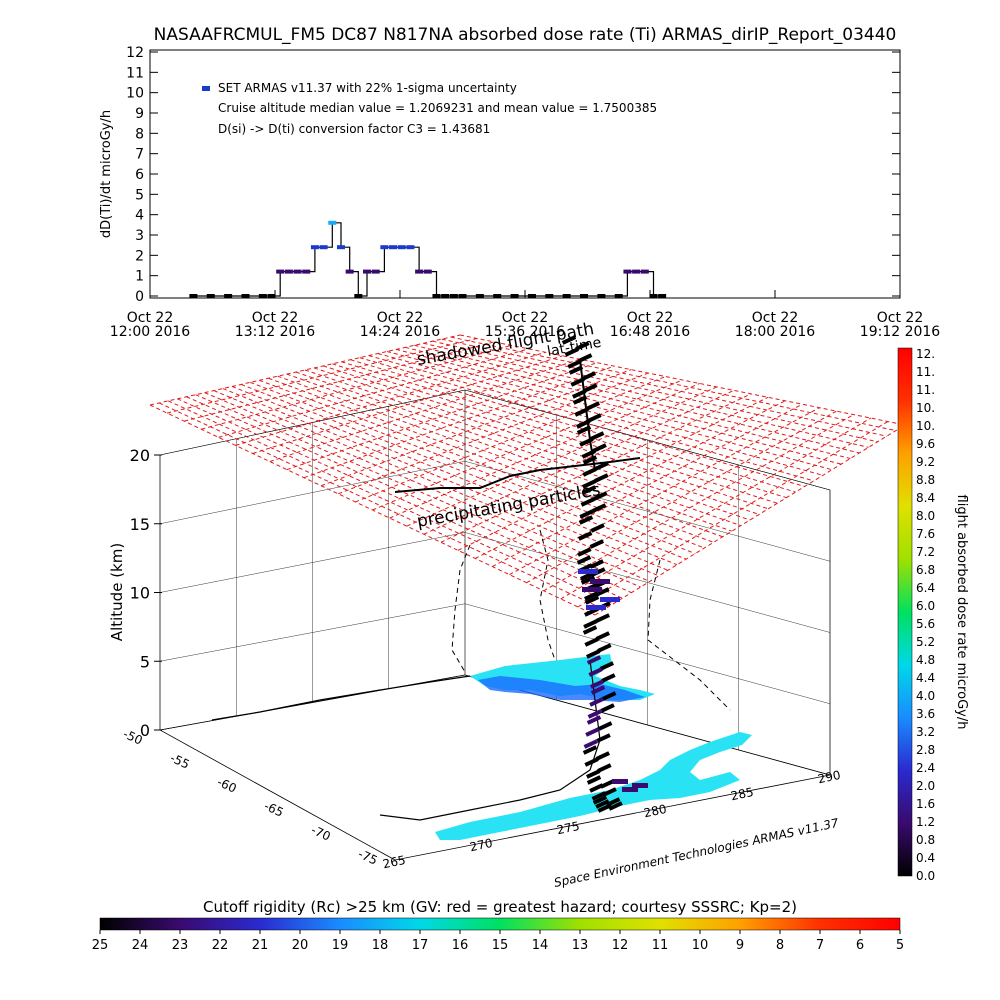 The width and height of the screenshot is (1000, 1000). I want to click on dose-colorbar-tick-label: 9.6, so click(925, 444).